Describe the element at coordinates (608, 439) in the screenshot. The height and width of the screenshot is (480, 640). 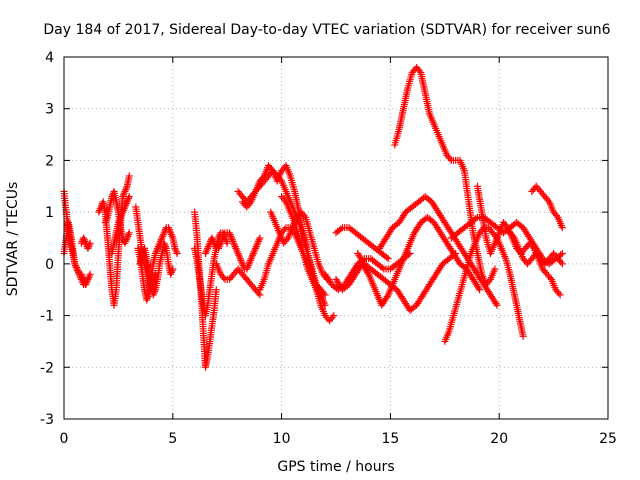
I see `x-tick-label: 25` at that location.